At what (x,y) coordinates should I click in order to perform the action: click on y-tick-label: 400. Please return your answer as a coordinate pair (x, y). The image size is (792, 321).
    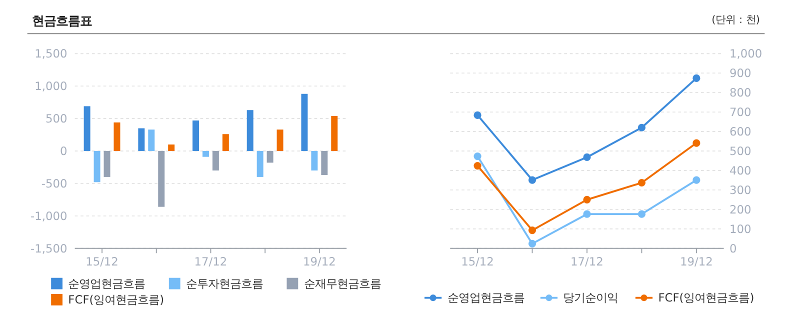
    Looking at the image, I should click on (741, 170).